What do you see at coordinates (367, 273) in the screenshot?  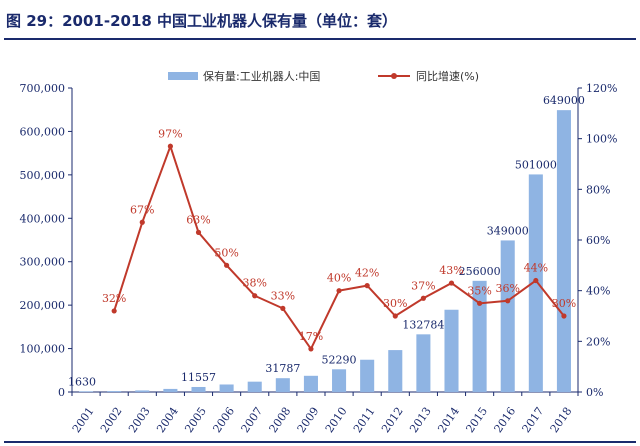 I see `line-label-2011: 42%` at bounding box center [367, 273].